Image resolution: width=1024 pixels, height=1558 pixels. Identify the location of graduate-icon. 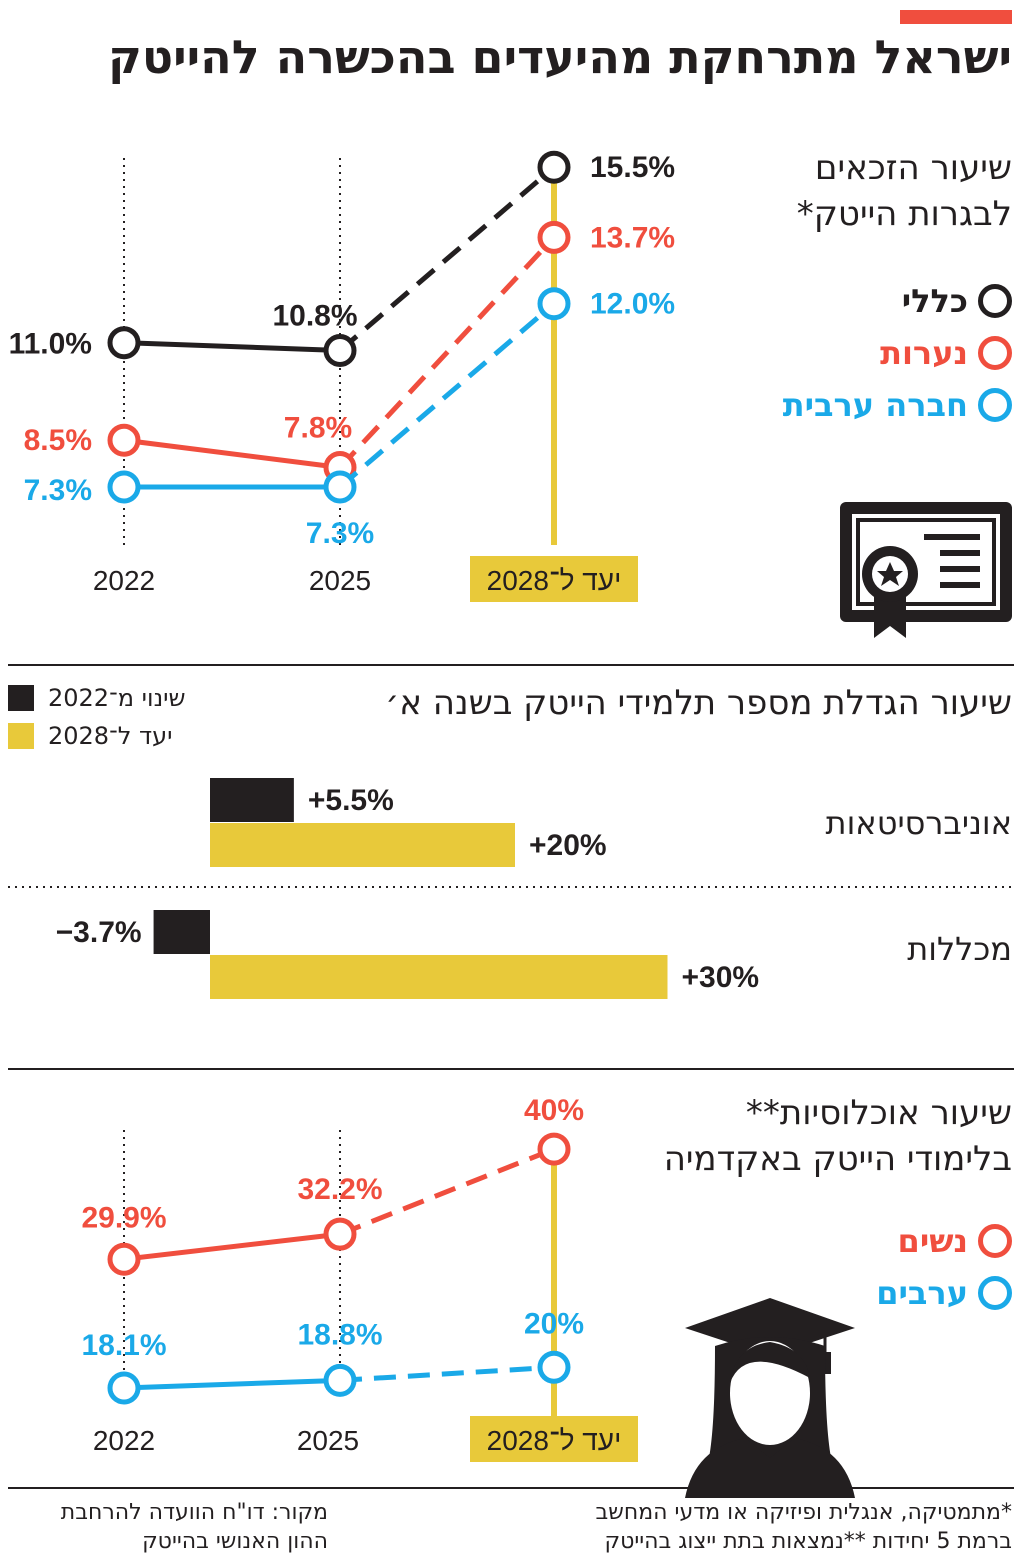
(770, 1398).